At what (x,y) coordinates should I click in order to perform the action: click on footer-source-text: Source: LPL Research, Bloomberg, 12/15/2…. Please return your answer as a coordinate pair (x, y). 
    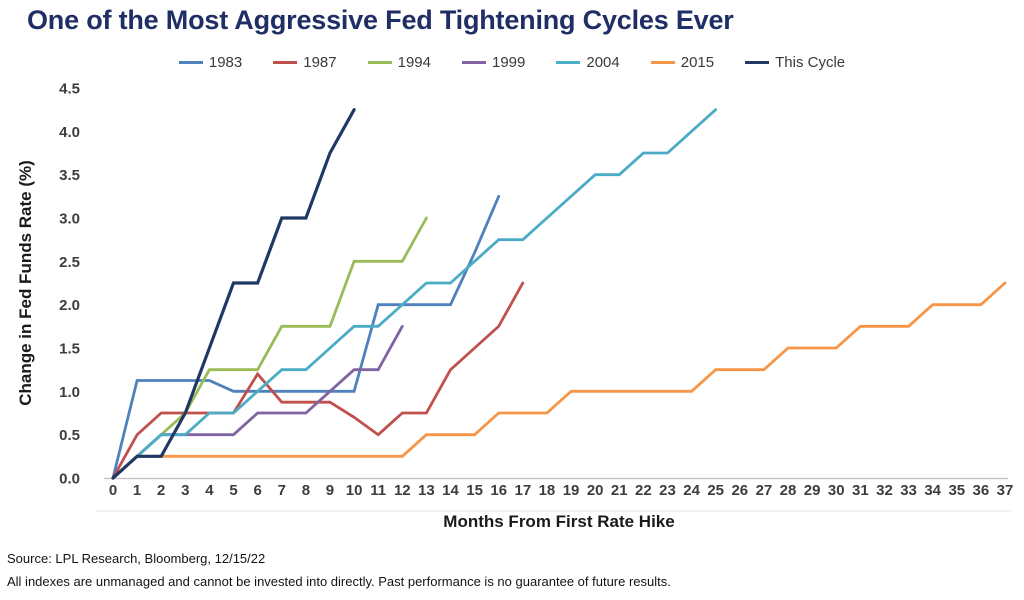
    Looking at the image, I should click on (136, 558).